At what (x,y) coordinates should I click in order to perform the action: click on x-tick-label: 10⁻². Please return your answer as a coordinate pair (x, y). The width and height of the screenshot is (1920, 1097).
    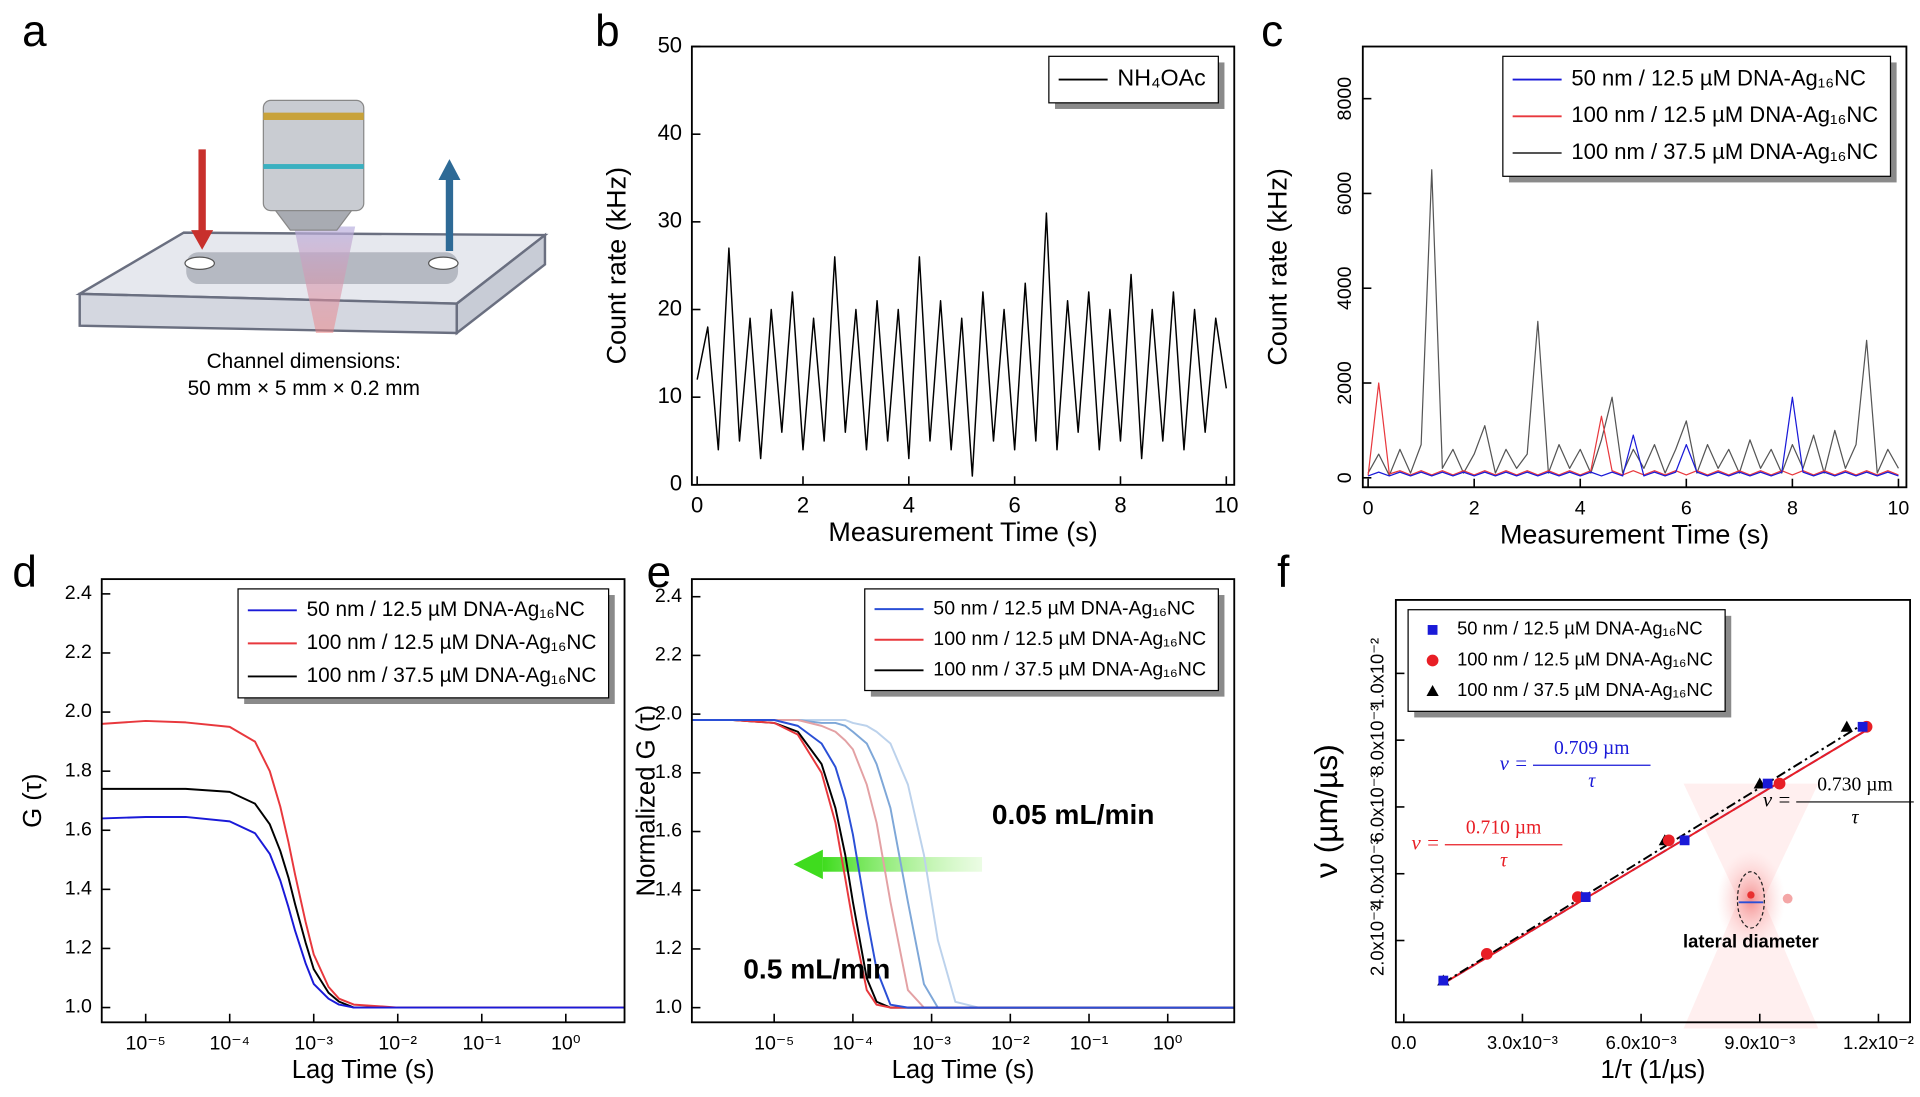
    Looking at the image, I should click on (1010, 1044).